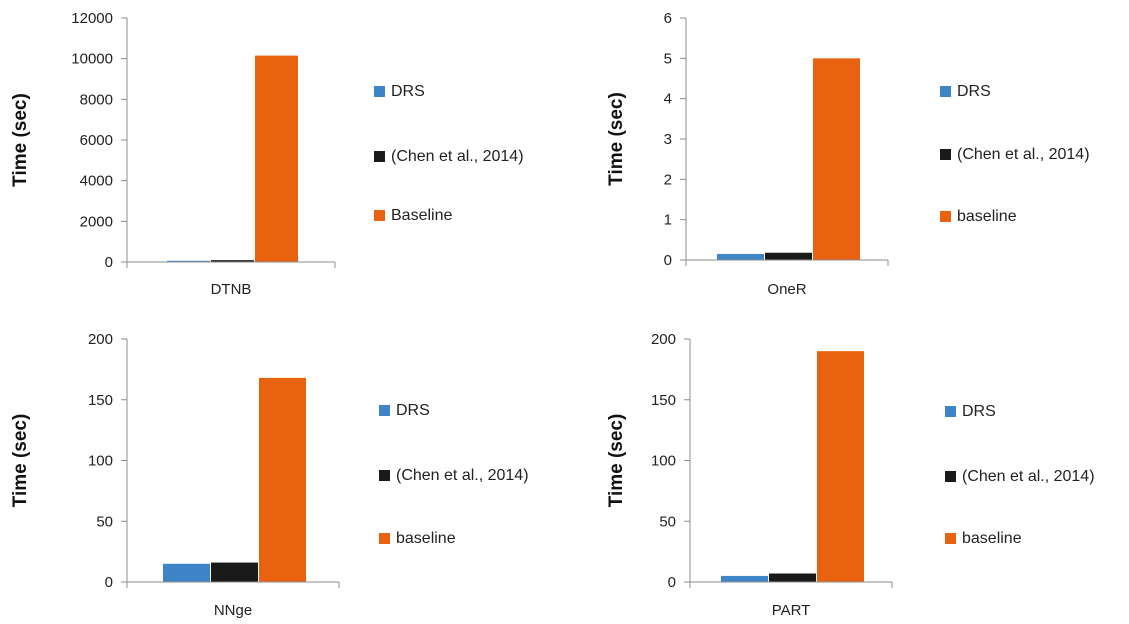 The width and height of the screenshot is (1129, 624). I want to click on panel-nnge-bar-baseline, so click(282, 479).